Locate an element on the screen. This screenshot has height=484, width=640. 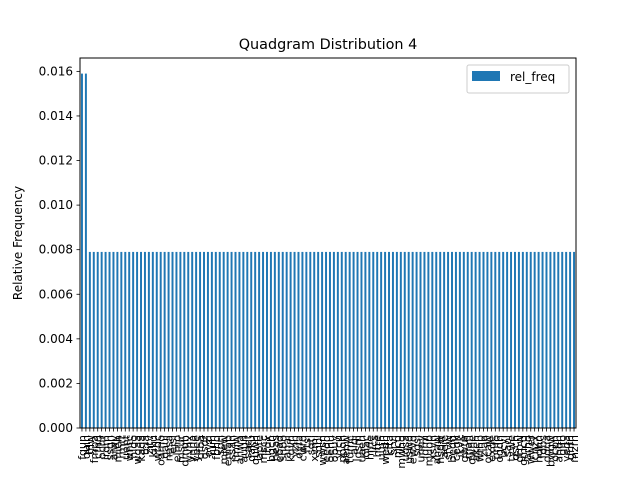
x-tick-label: aeje is located at coordinates (444, 447).